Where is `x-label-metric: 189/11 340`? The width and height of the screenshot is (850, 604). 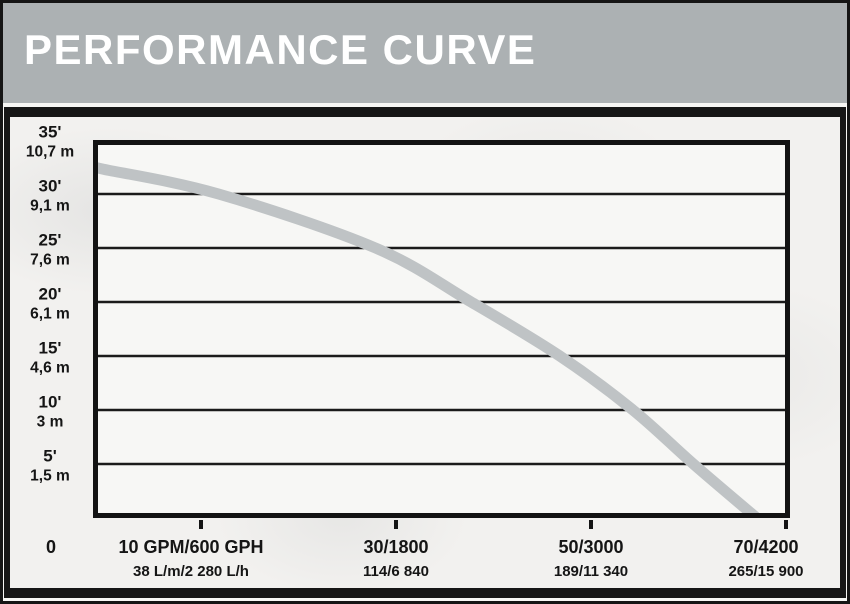
x-label-metric: 189/11 340 is located at coordinates (591, 571).